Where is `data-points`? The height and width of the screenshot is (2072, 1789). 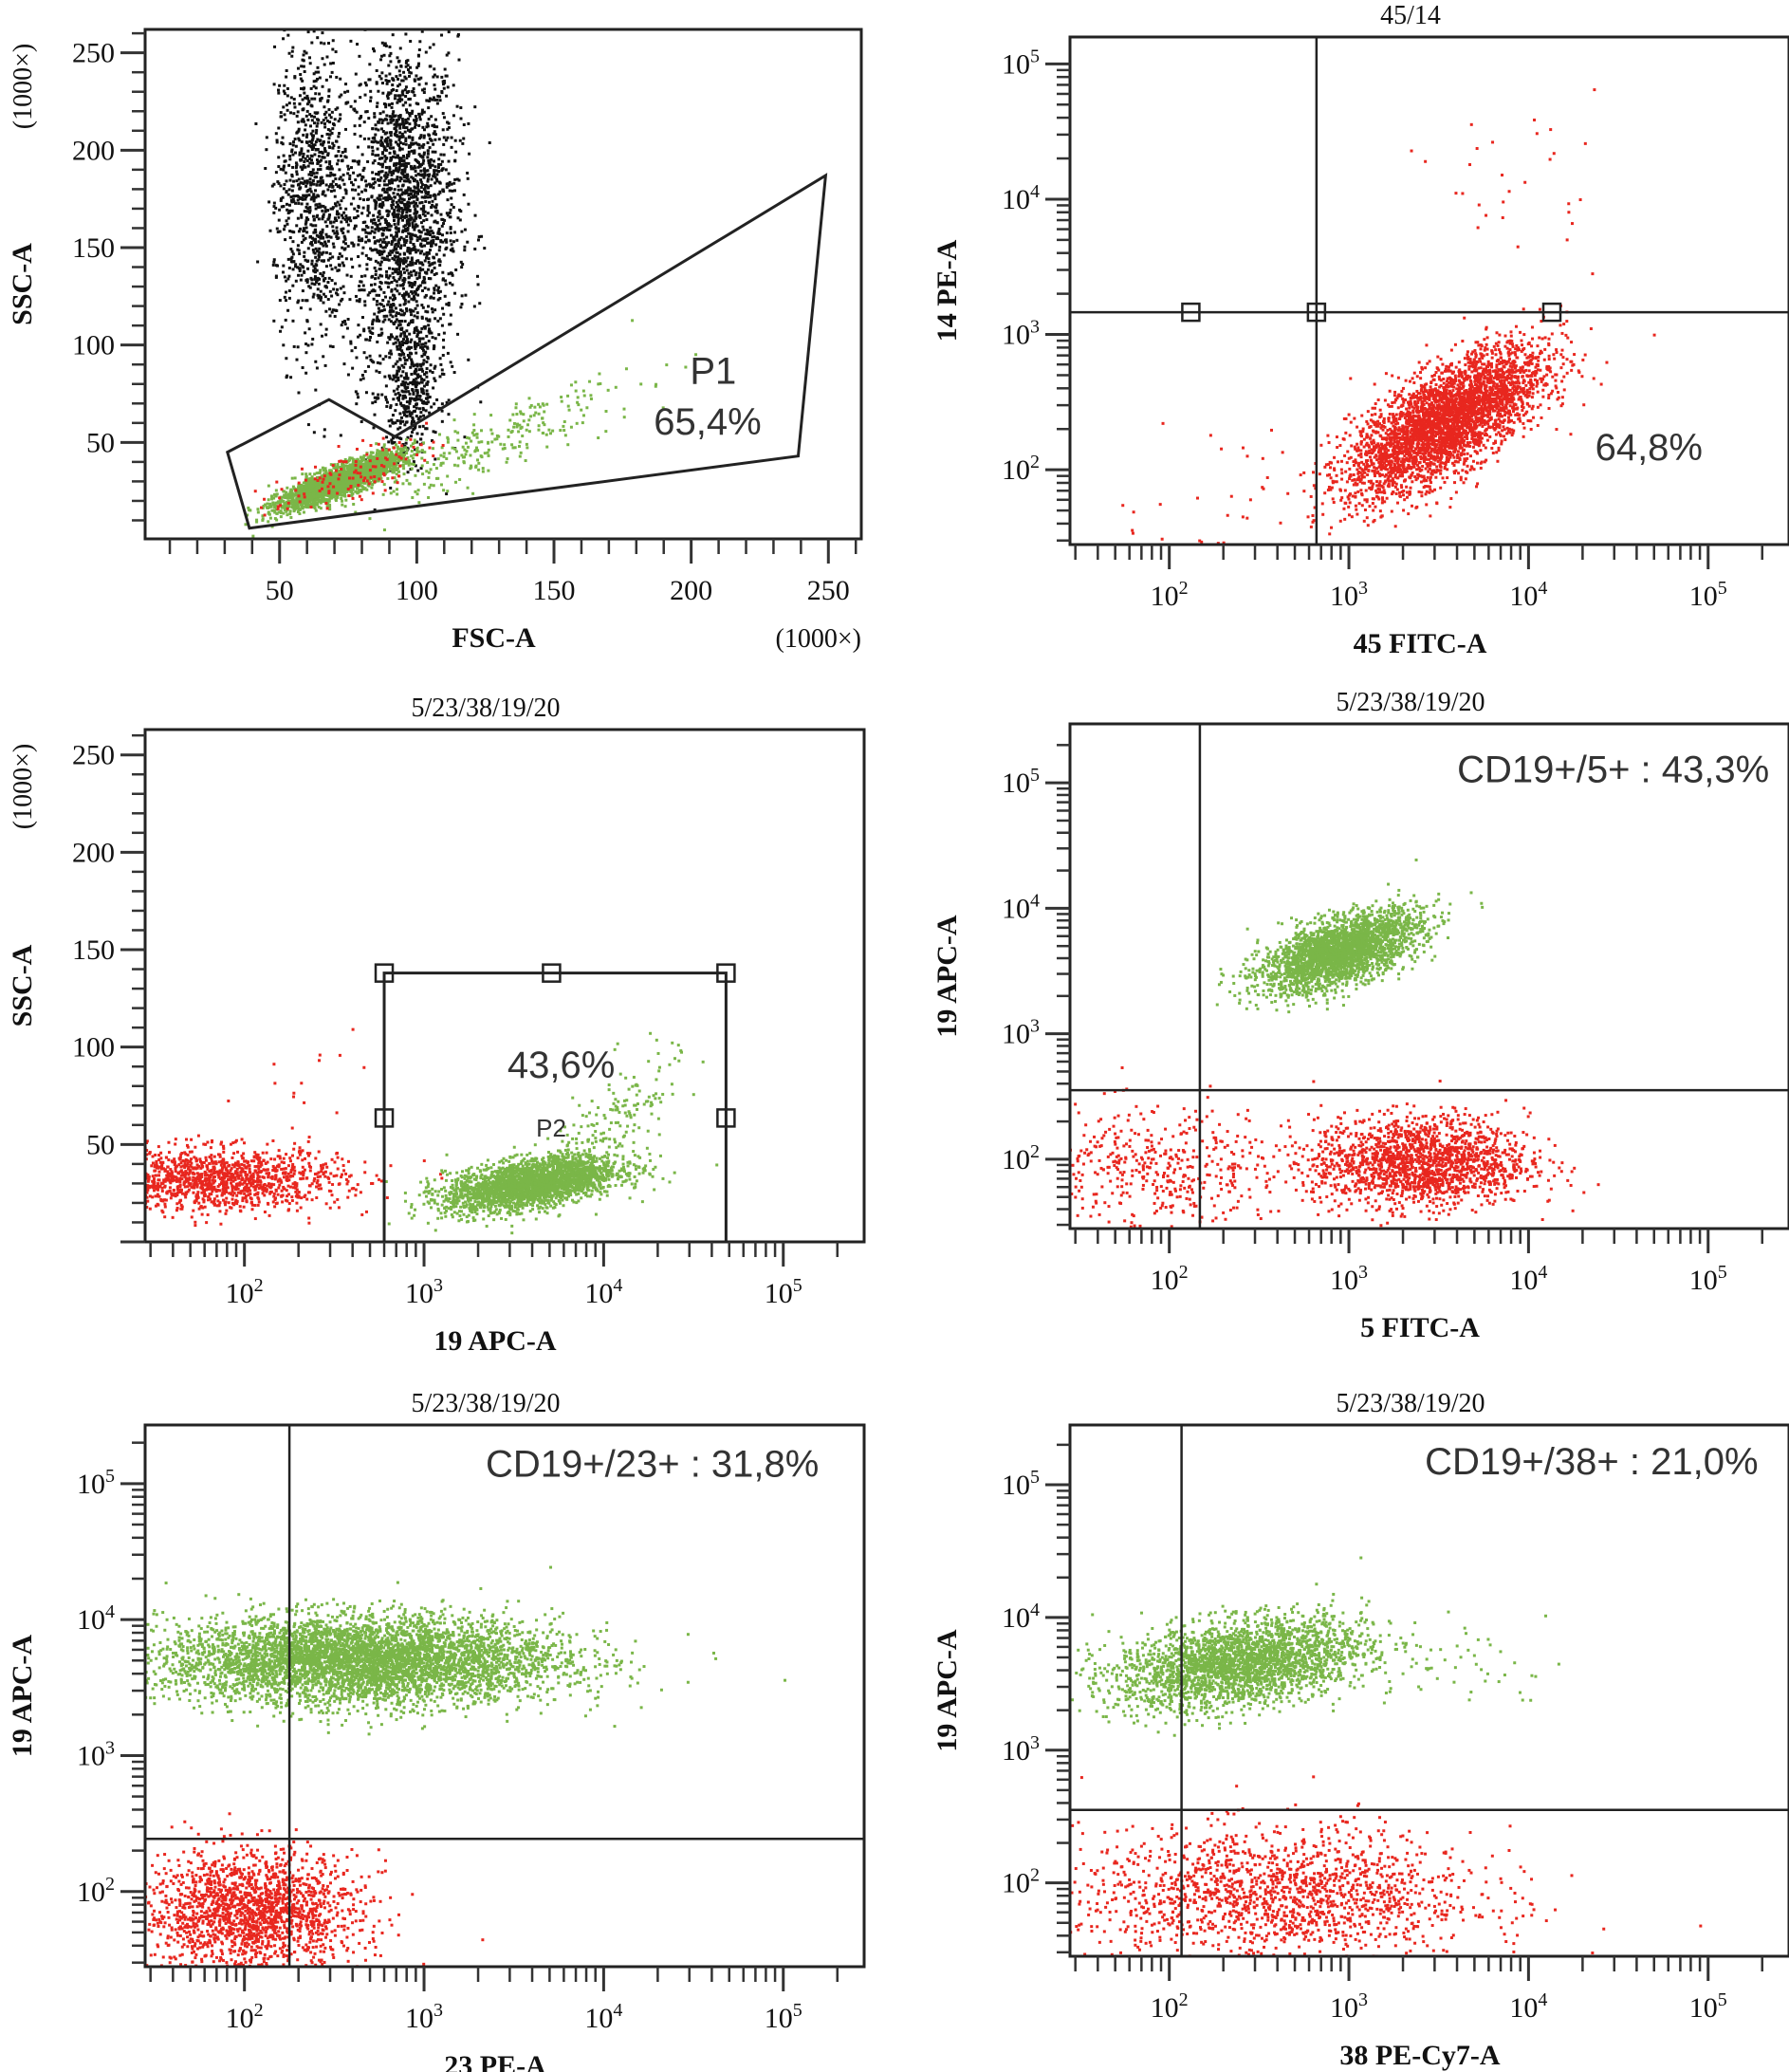 data-points is located at coordinates (470, 283).